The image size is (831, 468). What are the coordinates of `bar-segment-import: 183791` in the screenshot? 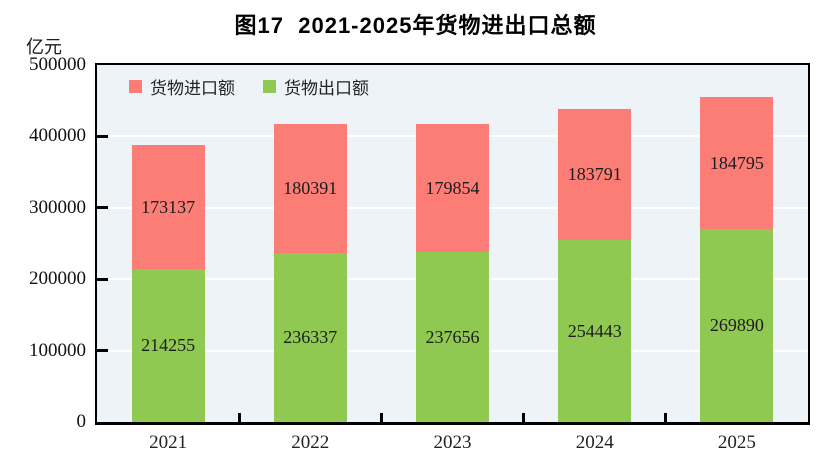 It's located at (595, 175).